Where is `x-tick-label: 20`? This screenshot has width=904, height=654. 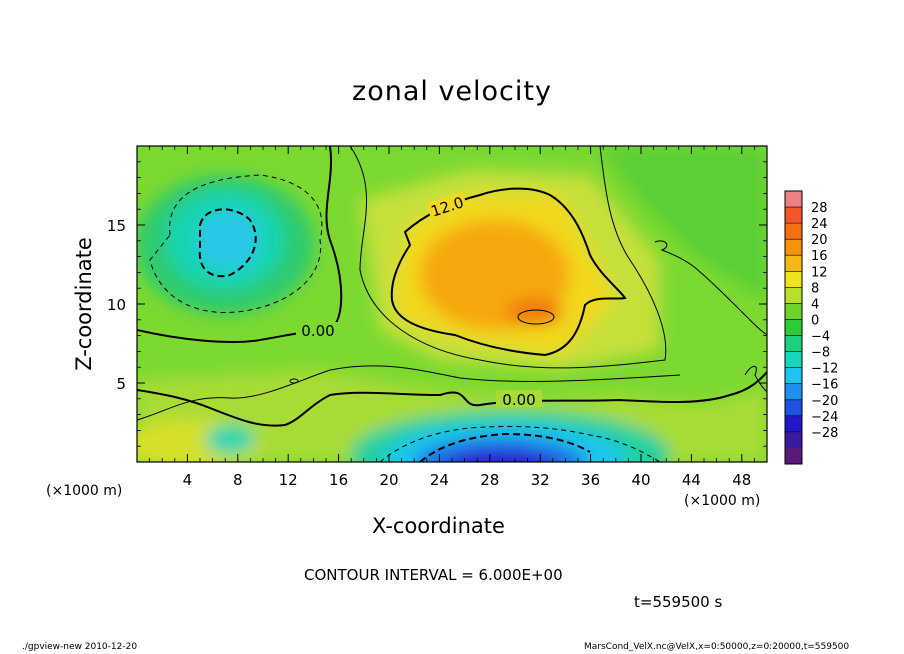
x-tick-label: 20 is located at coordinates (388, 480).